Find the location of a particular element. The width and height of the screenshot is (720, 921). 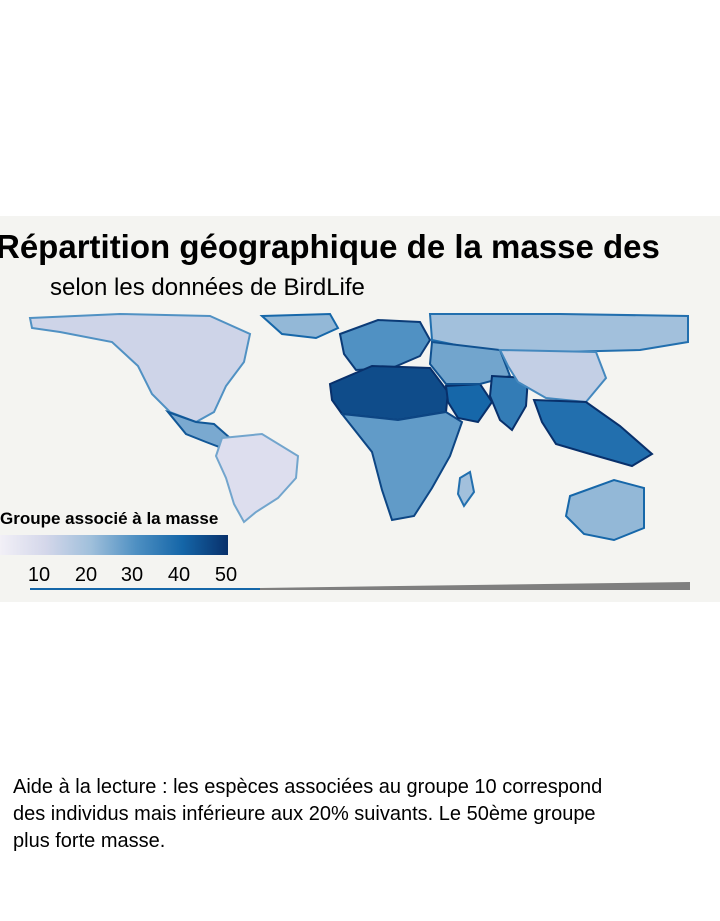

legend-color-bar is located at coordinates (114, 545).